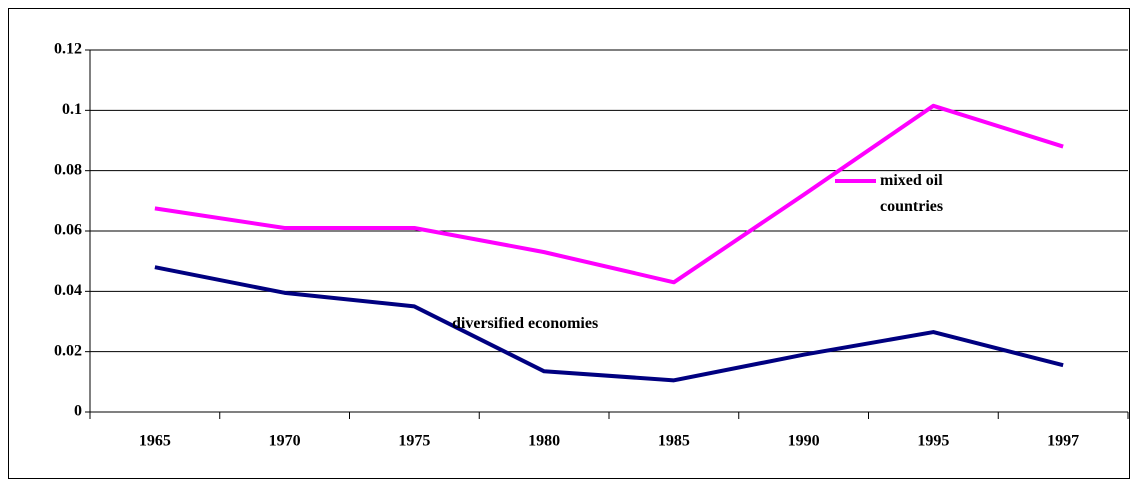 This screenshot has width=1138, height=479. I want to click on x-tick-label: 1990, so click(804, 441).